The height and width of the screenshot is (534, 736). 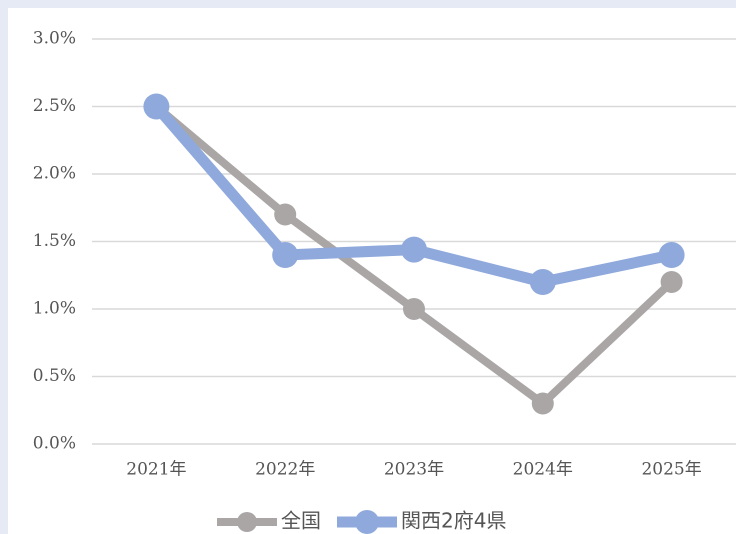 What do you see at coordinates (671, 470) in the screenshot?
I see `x-tick-label: 2025年` at bounding box center [671, 470].